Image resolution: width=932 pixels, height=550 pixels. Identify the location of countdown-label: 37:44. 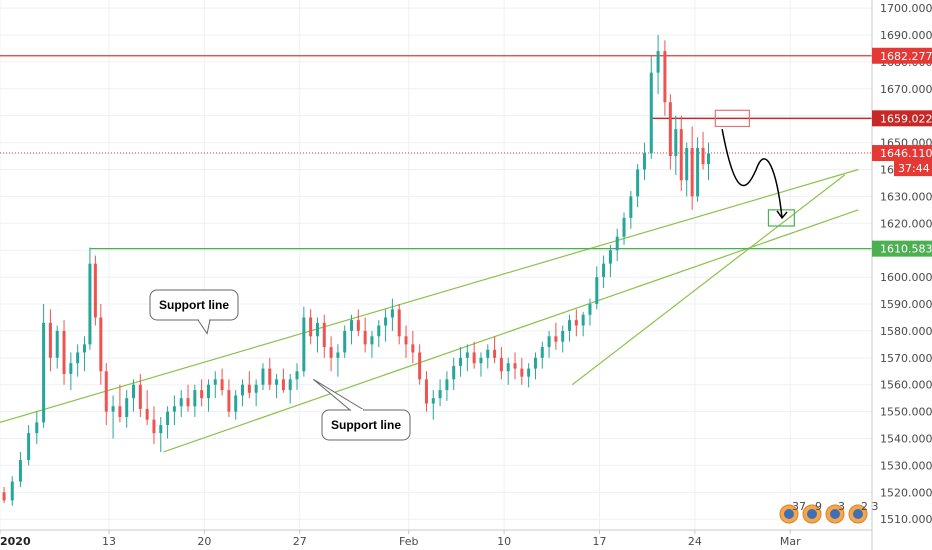
(914, 168).